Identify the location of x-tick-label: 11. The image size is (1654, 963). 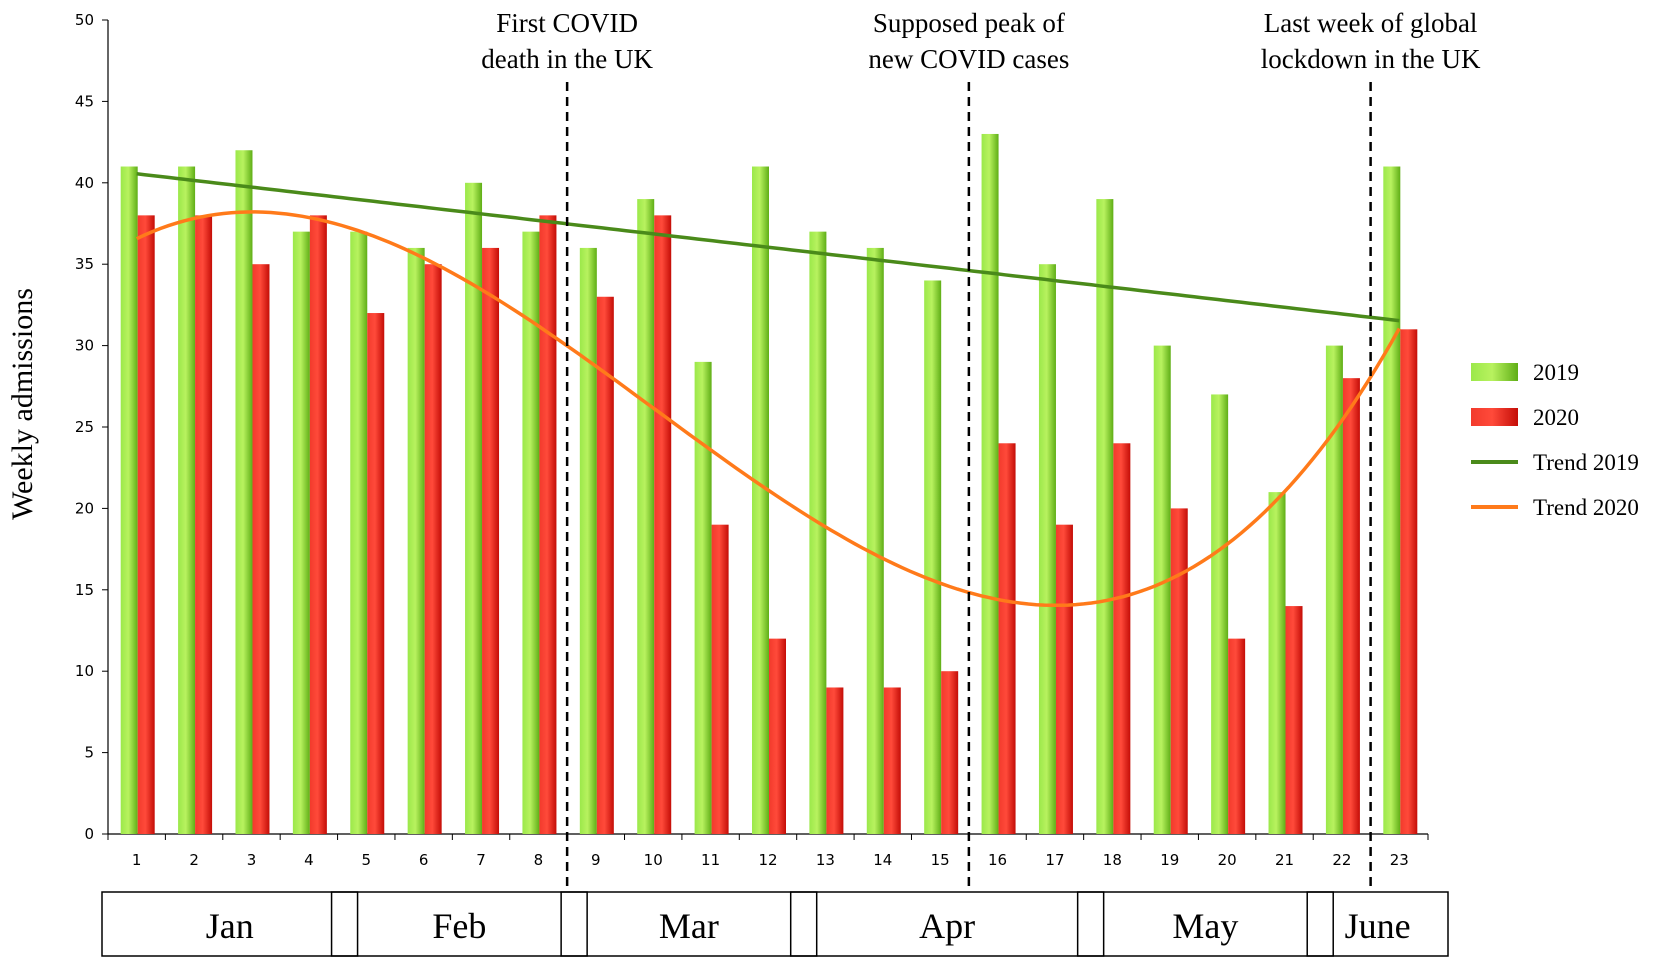
(710, 860).